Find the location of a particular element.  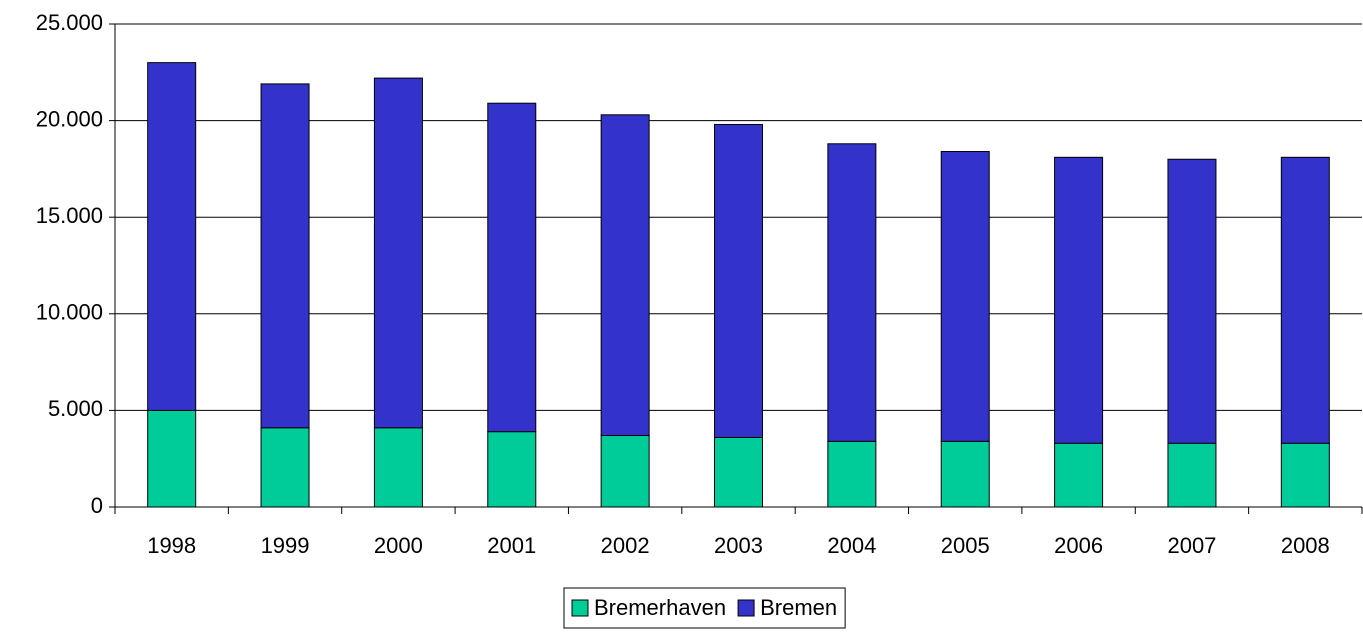

y-tick-label: 10.000 is located at coordinates (69, 312).